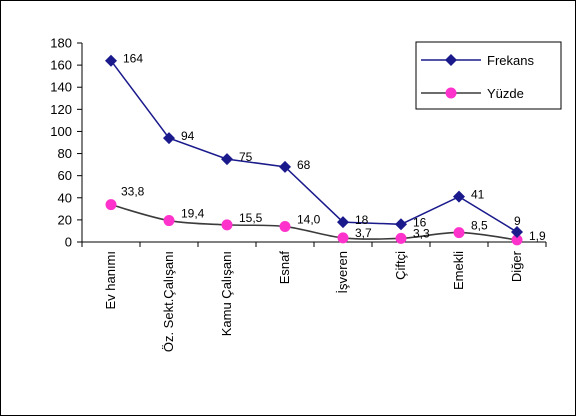 The height and width of the screenshot is (417, 576). What do you see at coordinates (304, 165) in the screenshot?
I see `data-label-frekans: 68` at bounding box center [304, 165].